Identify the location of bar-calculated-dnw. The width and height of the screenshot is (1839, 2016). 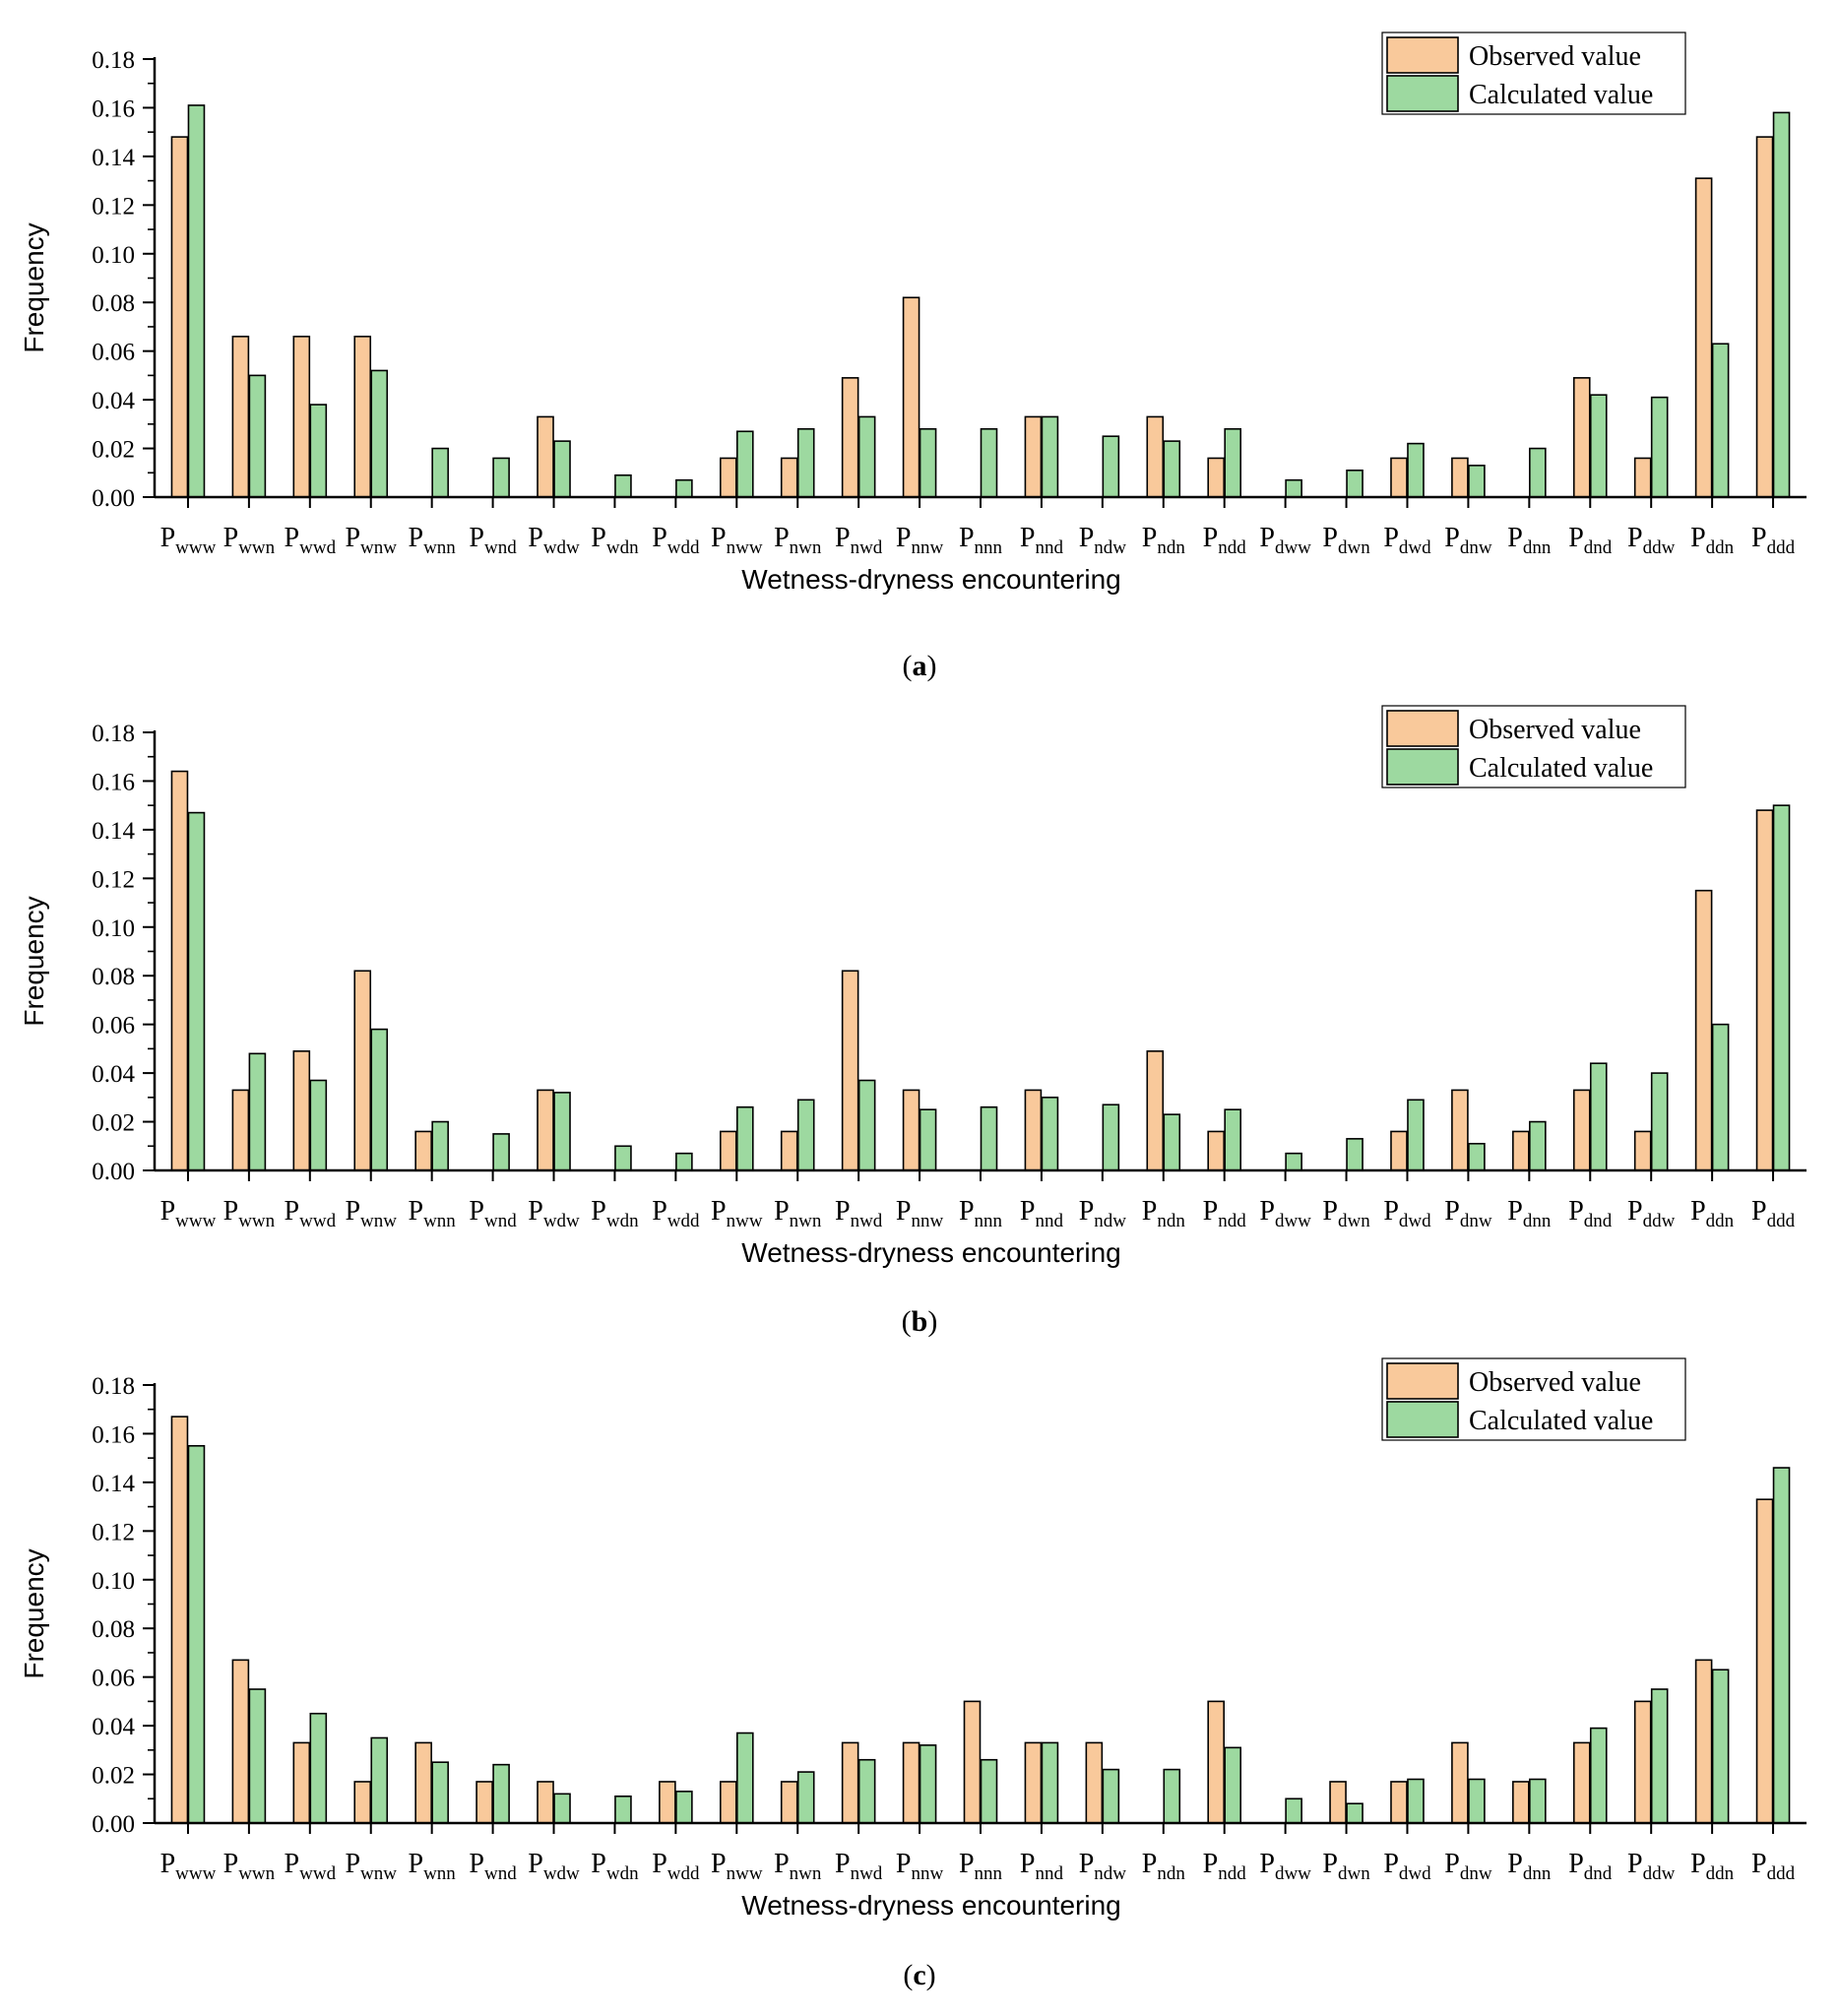
(1477, 481).